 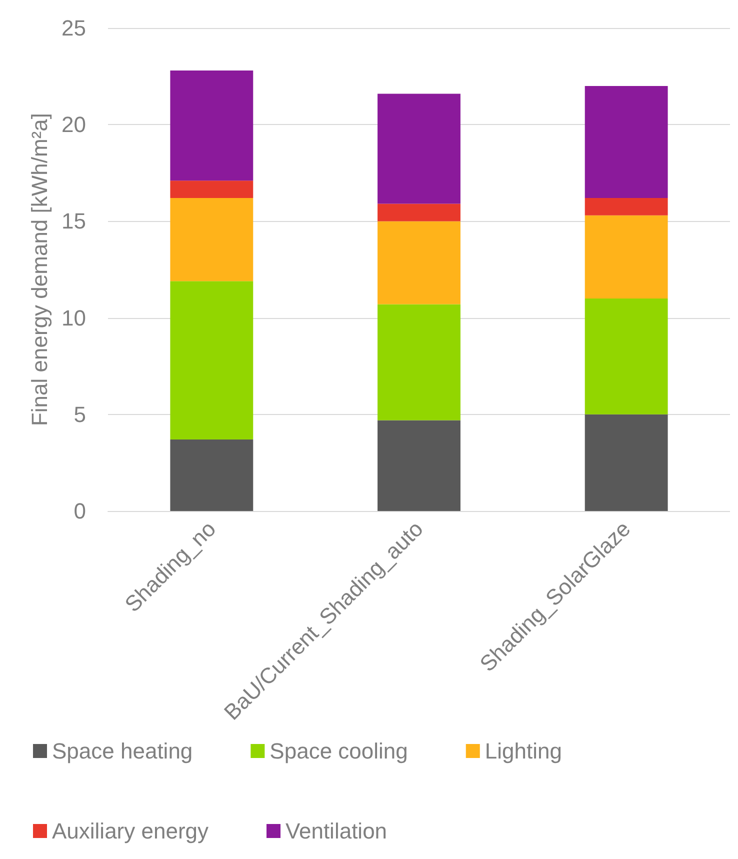 I want to click on y-tick-label: 15, so click(x=74, y=221).